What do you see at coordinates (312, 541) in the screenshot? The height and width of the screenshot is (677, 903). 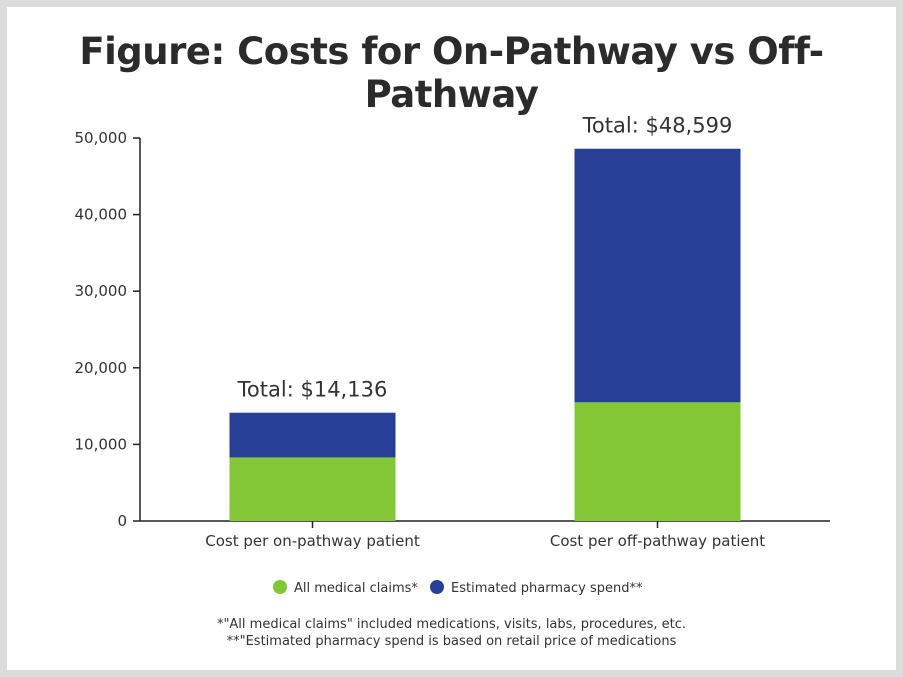 I see `x-tick-label: Cost per on-pathway patient` at bounding box center [312, 541].